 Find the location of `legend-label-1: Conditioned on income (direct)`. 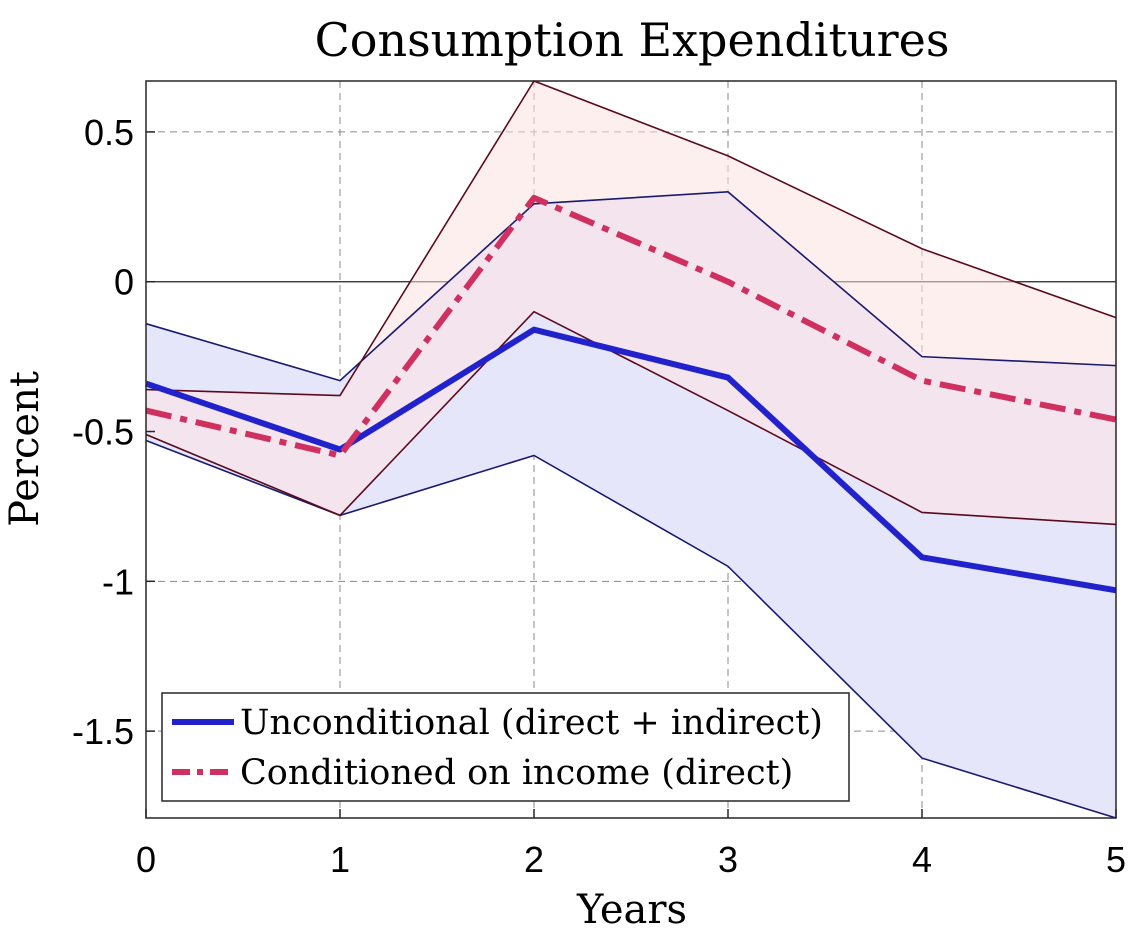

legend-label-1: Conditioned on income (direct) is located at coordinates (516, 773).